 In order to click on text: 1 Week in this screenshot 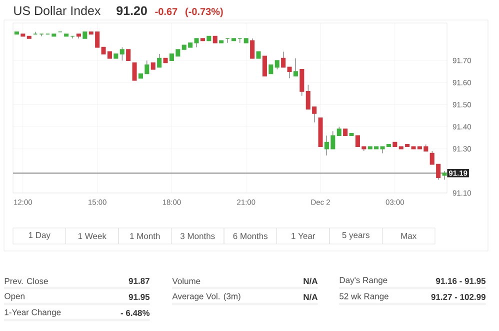, I will do `click(92, 236)`.